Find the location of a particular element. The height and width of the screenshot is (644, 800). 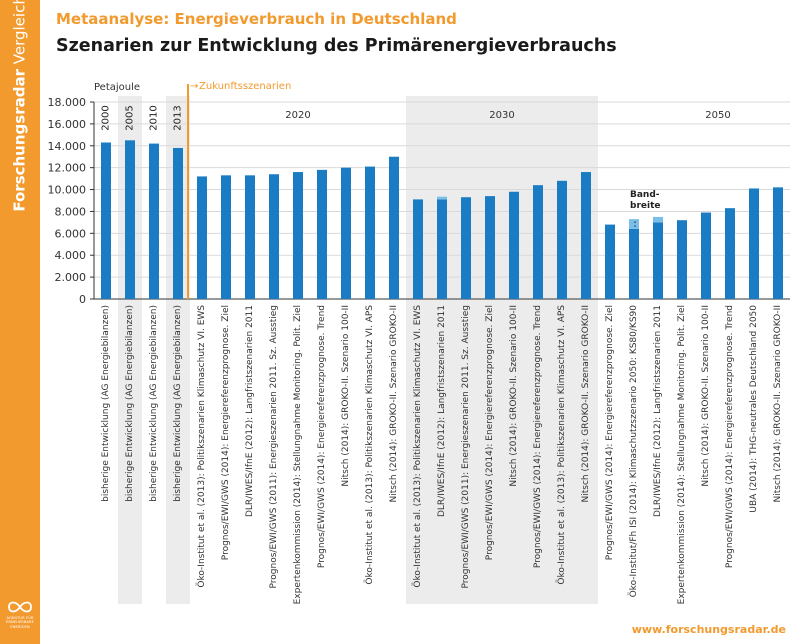

historical-year-label: 2005 is located at coordinates (130, 117).